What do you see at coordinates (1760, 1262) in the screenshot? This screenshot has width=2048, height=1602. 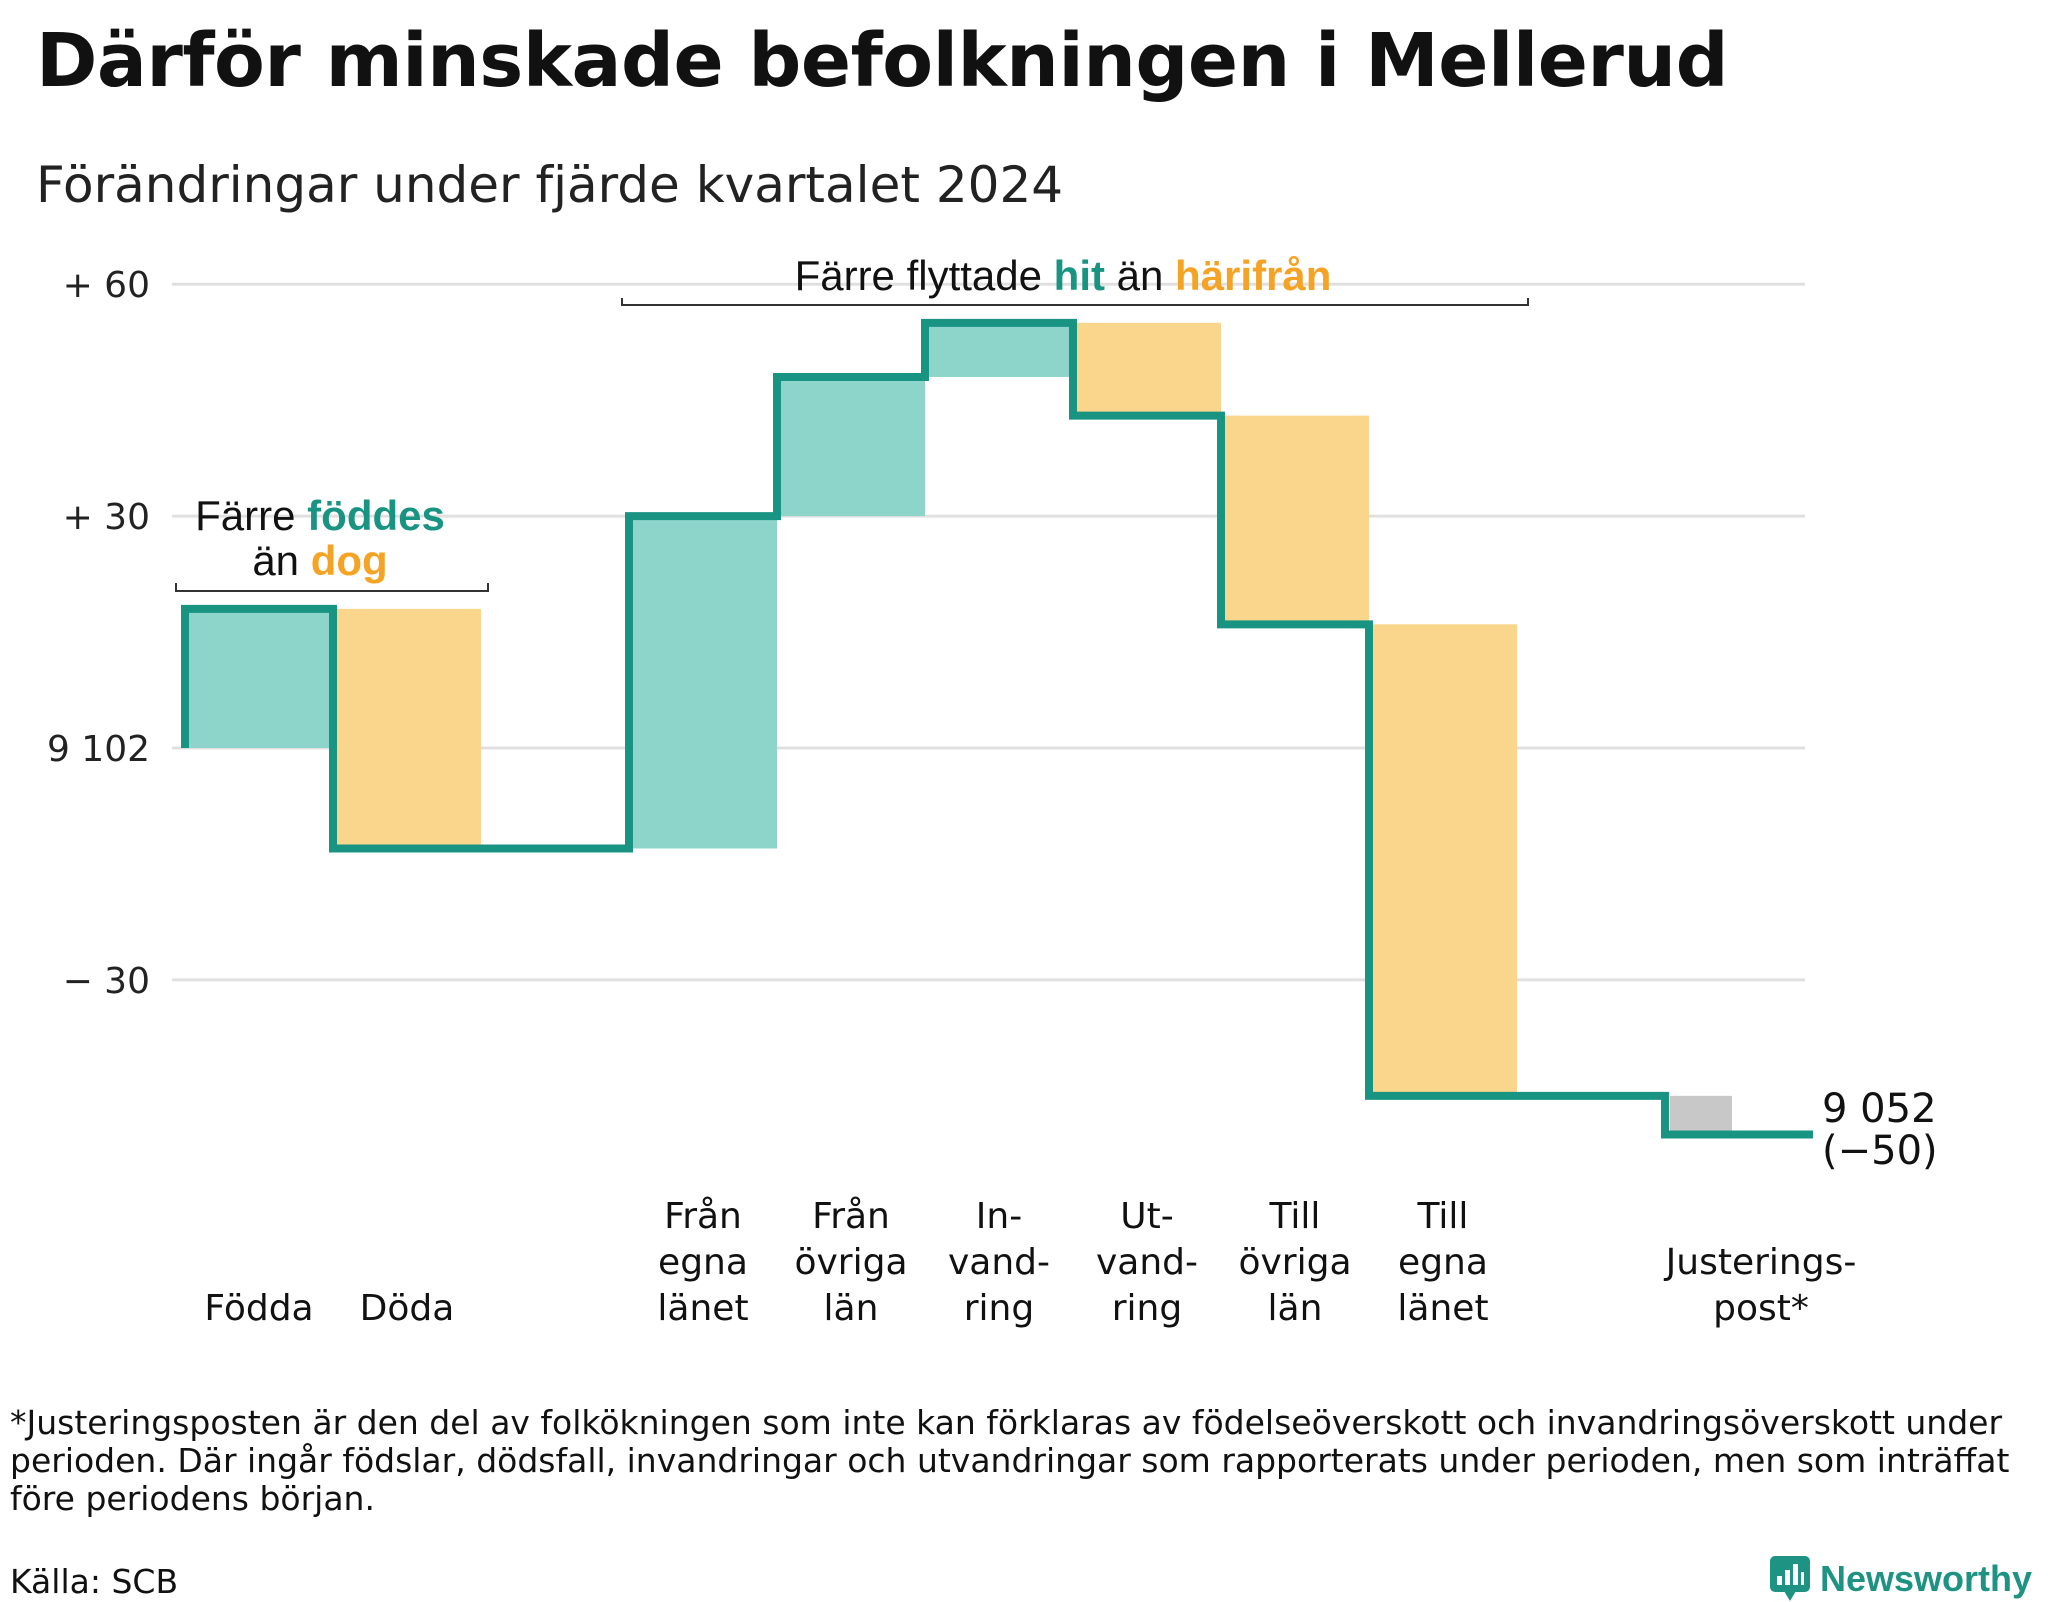 I see `category-label: Justerings-` at bounding box center [1760, 1262].